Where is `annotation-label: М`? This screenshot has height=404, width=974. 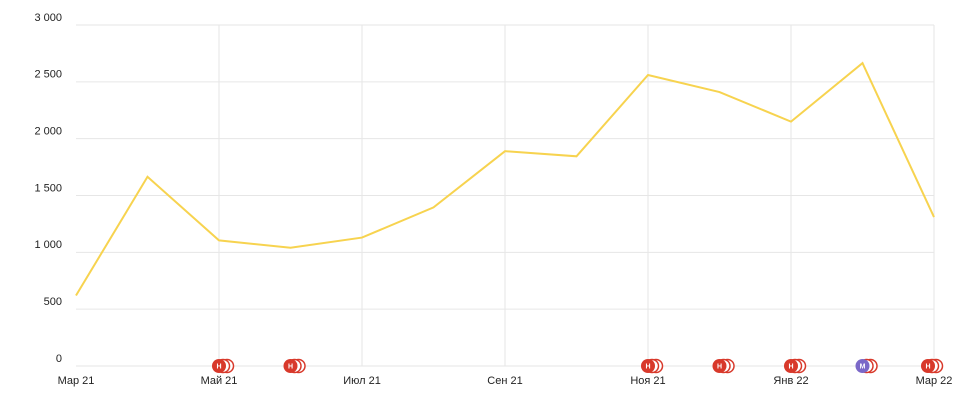 annotation-label: М is located at coordinates (863, 366).